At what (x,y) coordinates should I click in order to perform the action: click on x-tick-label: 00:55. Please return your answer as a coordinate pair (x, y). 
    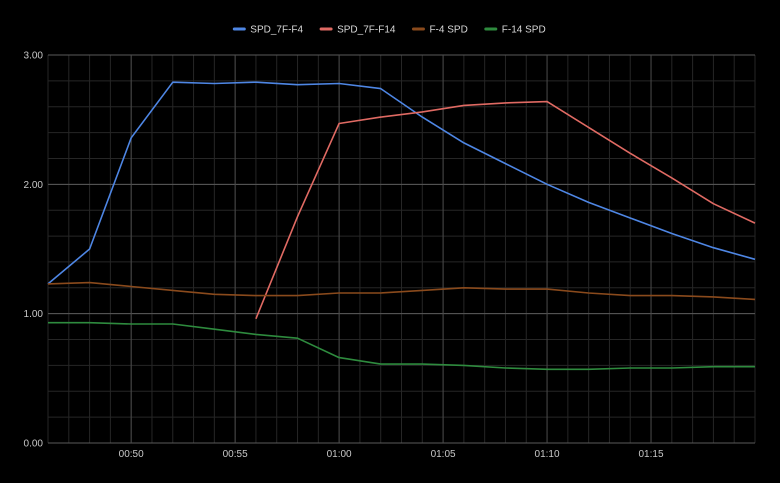
    Looking at the image, I should click on (235, 454).